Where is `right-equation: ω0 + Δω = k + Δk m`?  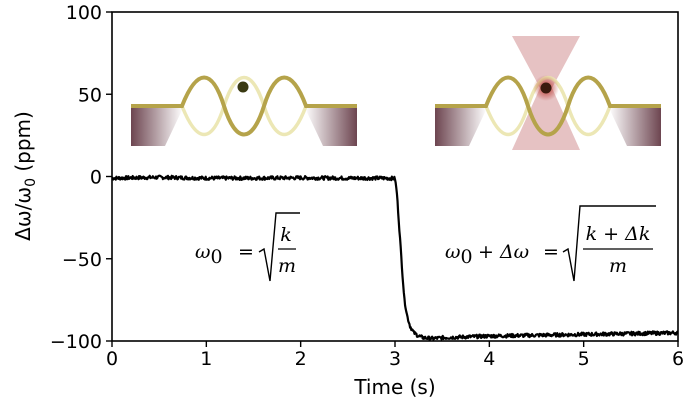
right-equation: ω0 + Δω = k + Δk m is located at coordinates (550, 243).